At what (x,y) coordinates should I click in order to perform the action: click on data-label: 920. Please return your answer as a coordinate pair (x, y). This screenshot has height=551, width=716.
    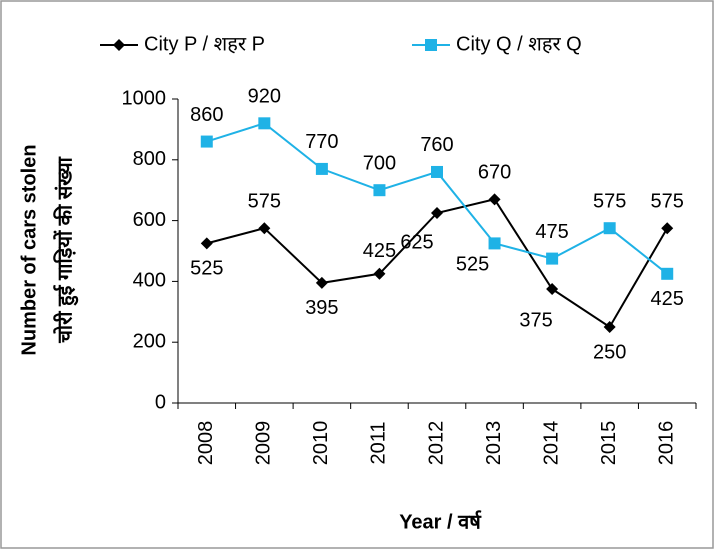
    Looking at the image, I should click on (264, 97).